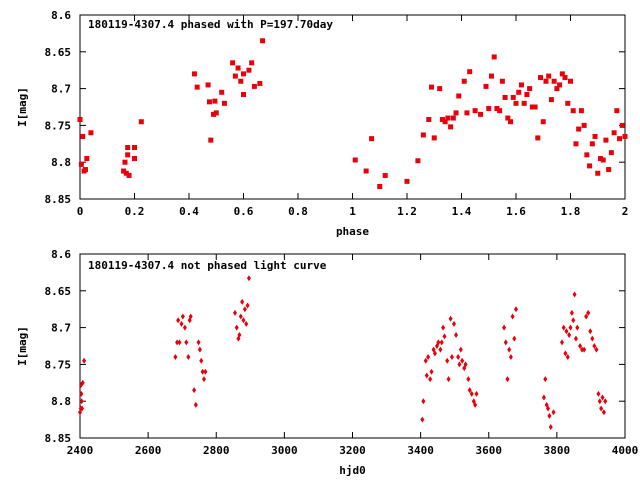  I want to click on chart-bottom-xtick-label: 2800, so click(216, 450).